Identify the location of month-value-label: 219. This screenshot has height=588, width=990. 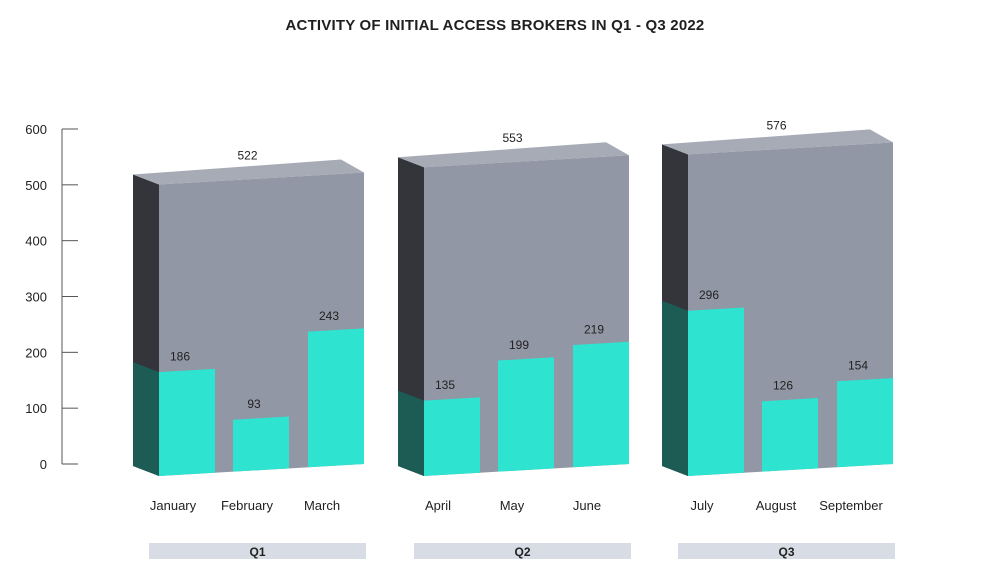
(594, 329).